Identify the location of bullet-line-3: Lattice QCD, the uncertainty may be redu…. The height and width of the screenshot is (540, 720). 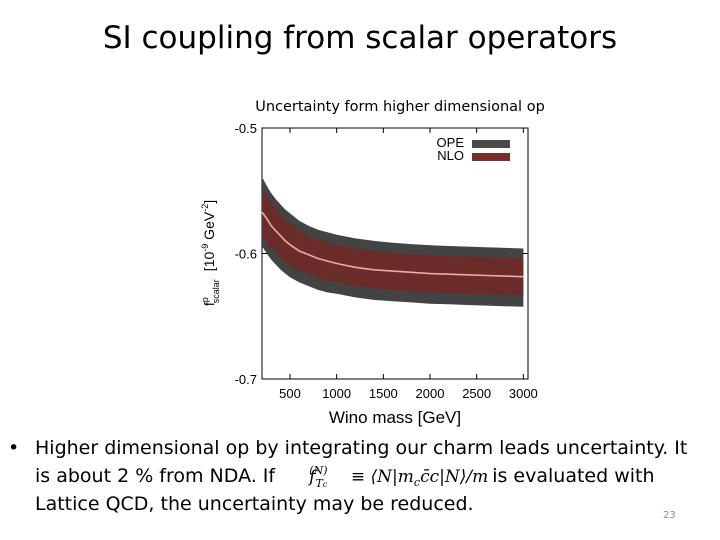
(254, 504).